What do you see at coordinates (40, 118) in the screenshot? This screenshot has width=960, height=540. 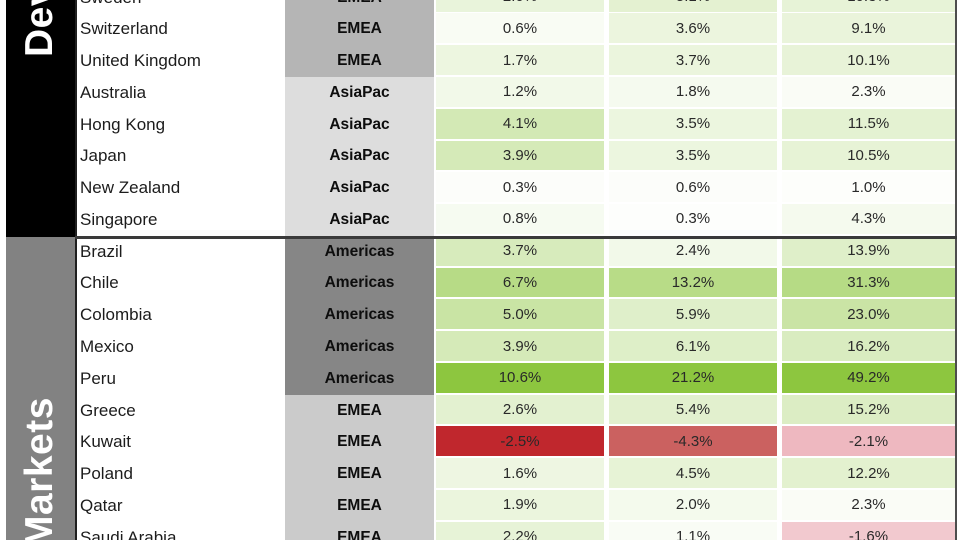 I see `group-band-developed: Developed` at bounding box center [40, 118].